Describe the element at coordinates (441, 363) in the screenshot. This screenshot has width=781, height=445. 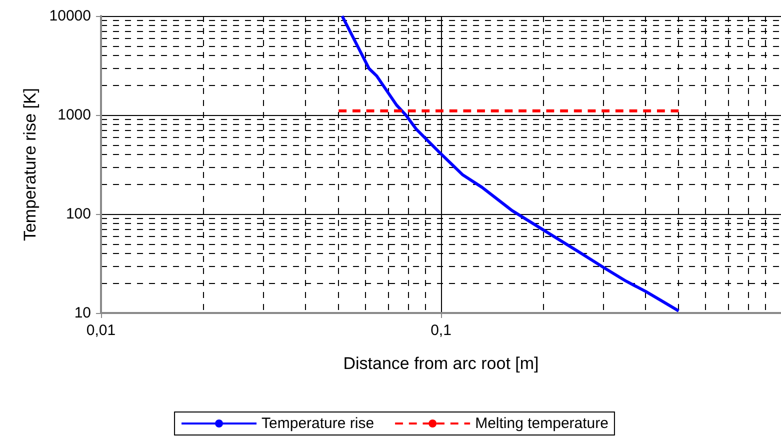
I see `x-axis-title: Distance from arc root [m]` at that location.